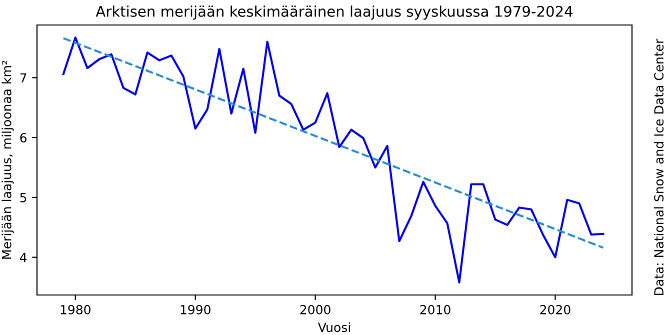  What do you see at coordinates (8, 159) in the screenshot?
I see `y-axis-title: Merijään laajuus, miljoonaa km²` at bounding box center [8, 159].